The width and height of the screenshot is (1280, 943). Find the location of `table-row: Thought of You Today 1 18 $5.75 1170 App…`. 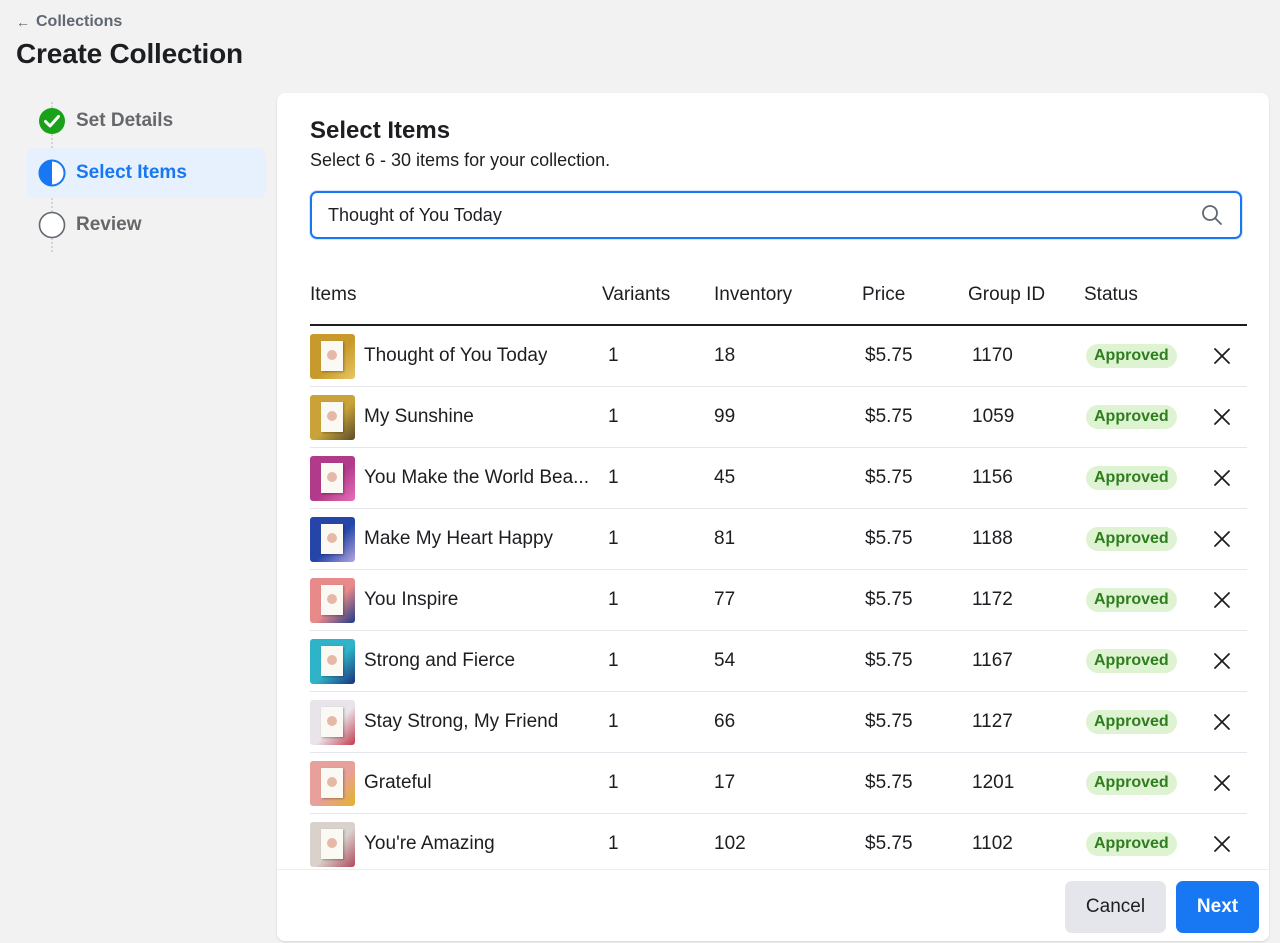

table-row: Thought of You Today 1 18 $5.75 1170 App… is located at coordinates (778, 356).